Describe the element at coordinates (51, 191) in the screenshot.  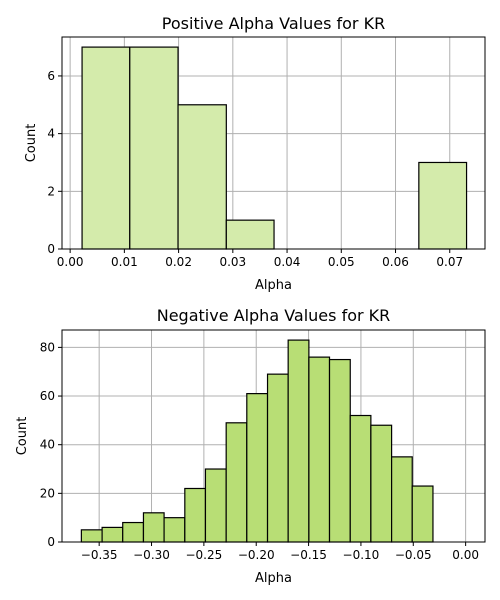
I see `y-tick-label: 2` at that location.